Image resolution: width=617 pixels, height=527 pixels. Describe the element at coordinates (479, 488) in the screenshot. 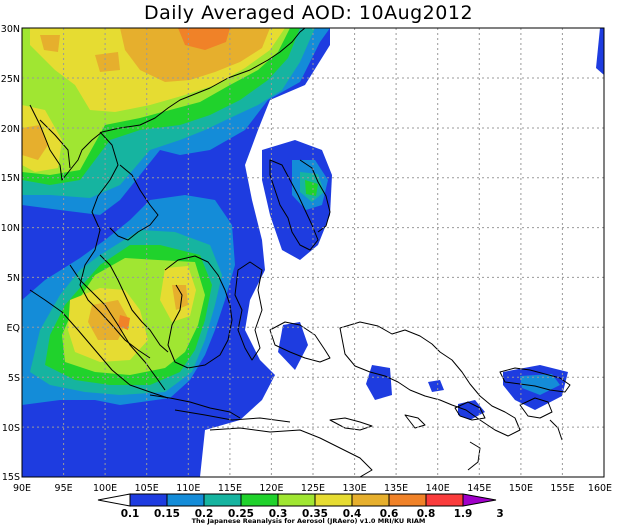

I see `x-tick-label: 145E` at that location.